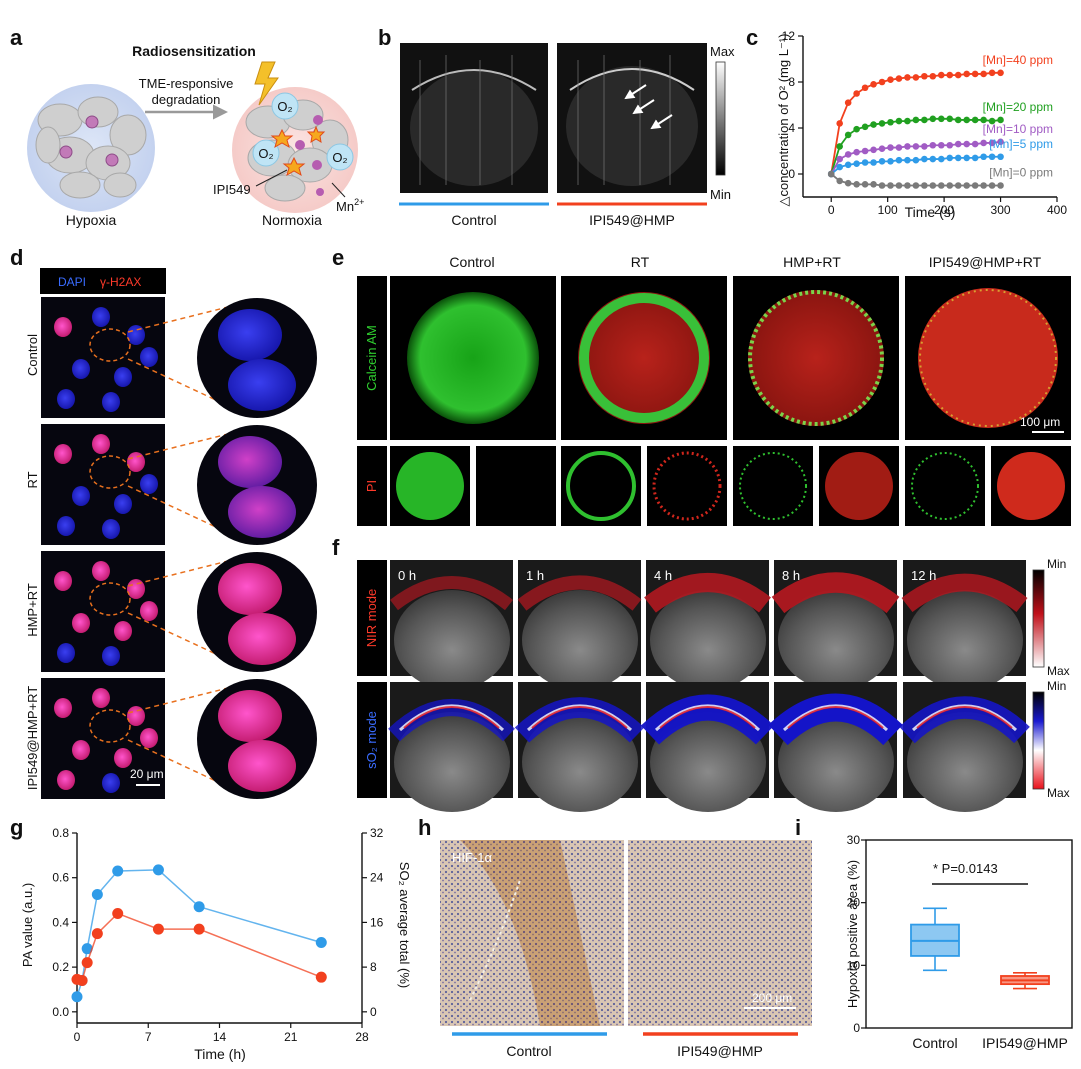  Describe the element at coordinates (377, 878) in the screenshot. I see `g-y2-tick-label: 24` at that location.